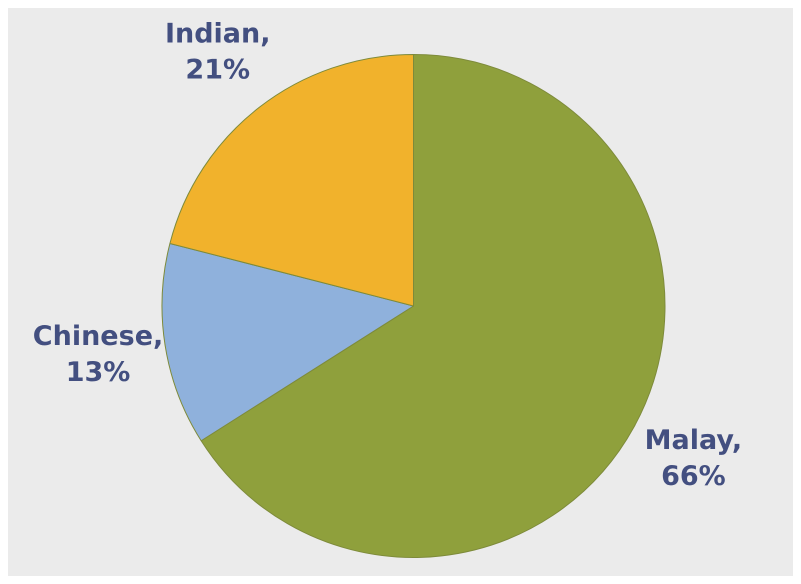 Image resolution: width=801 pixels, height=584 pixels. What do you see at coordinates (693, 458) in the screenshot?
I see `slice-label: Malay, 66%` at bounding box center [693, 458].